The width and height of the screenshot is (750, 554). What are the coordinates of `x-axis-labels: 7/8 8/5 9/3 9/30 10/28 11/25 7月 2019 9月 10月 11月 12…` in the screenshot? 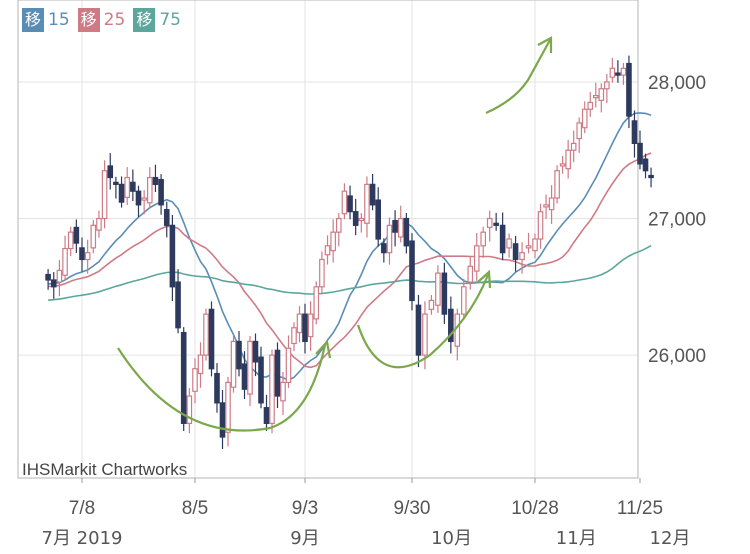 It's located at (366, 513).